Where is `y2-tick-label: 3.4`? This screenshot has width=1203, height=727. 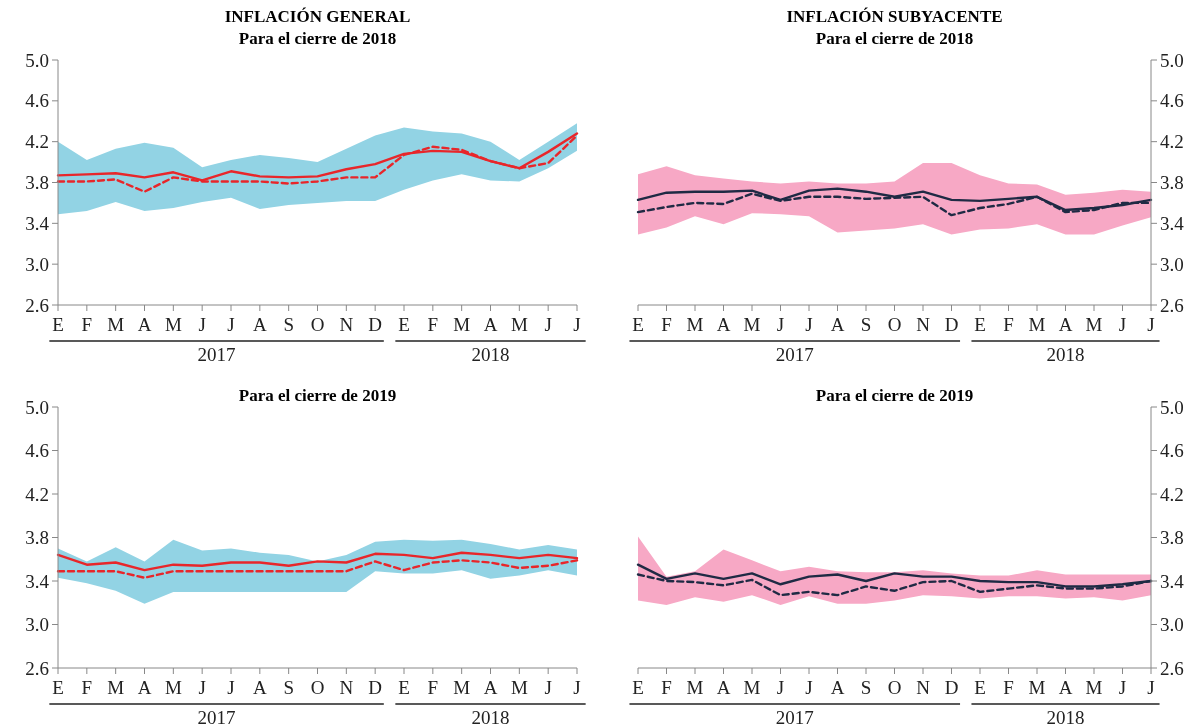 y2-tick-label: 3.4 is located at coordinates (1172, 223).